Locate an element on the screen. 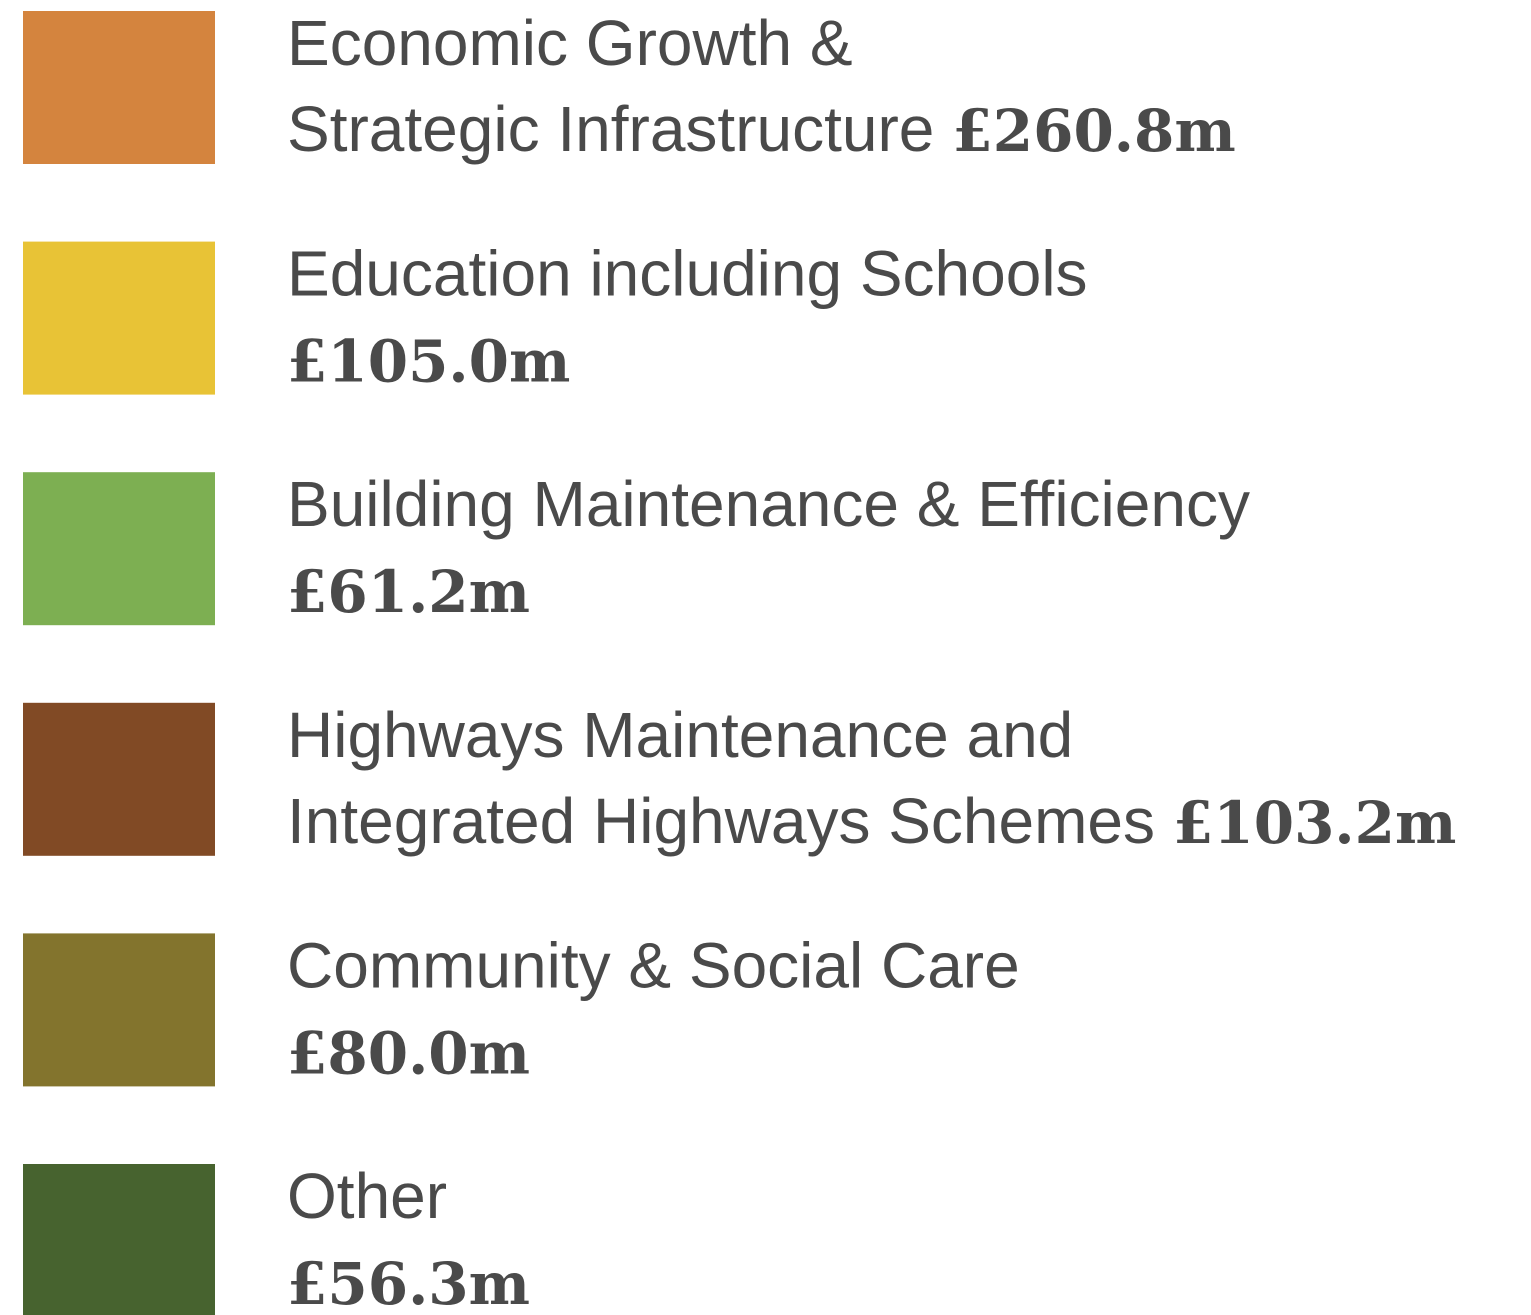  item-label: Economic Growth & is located at coordinates (570, 43).